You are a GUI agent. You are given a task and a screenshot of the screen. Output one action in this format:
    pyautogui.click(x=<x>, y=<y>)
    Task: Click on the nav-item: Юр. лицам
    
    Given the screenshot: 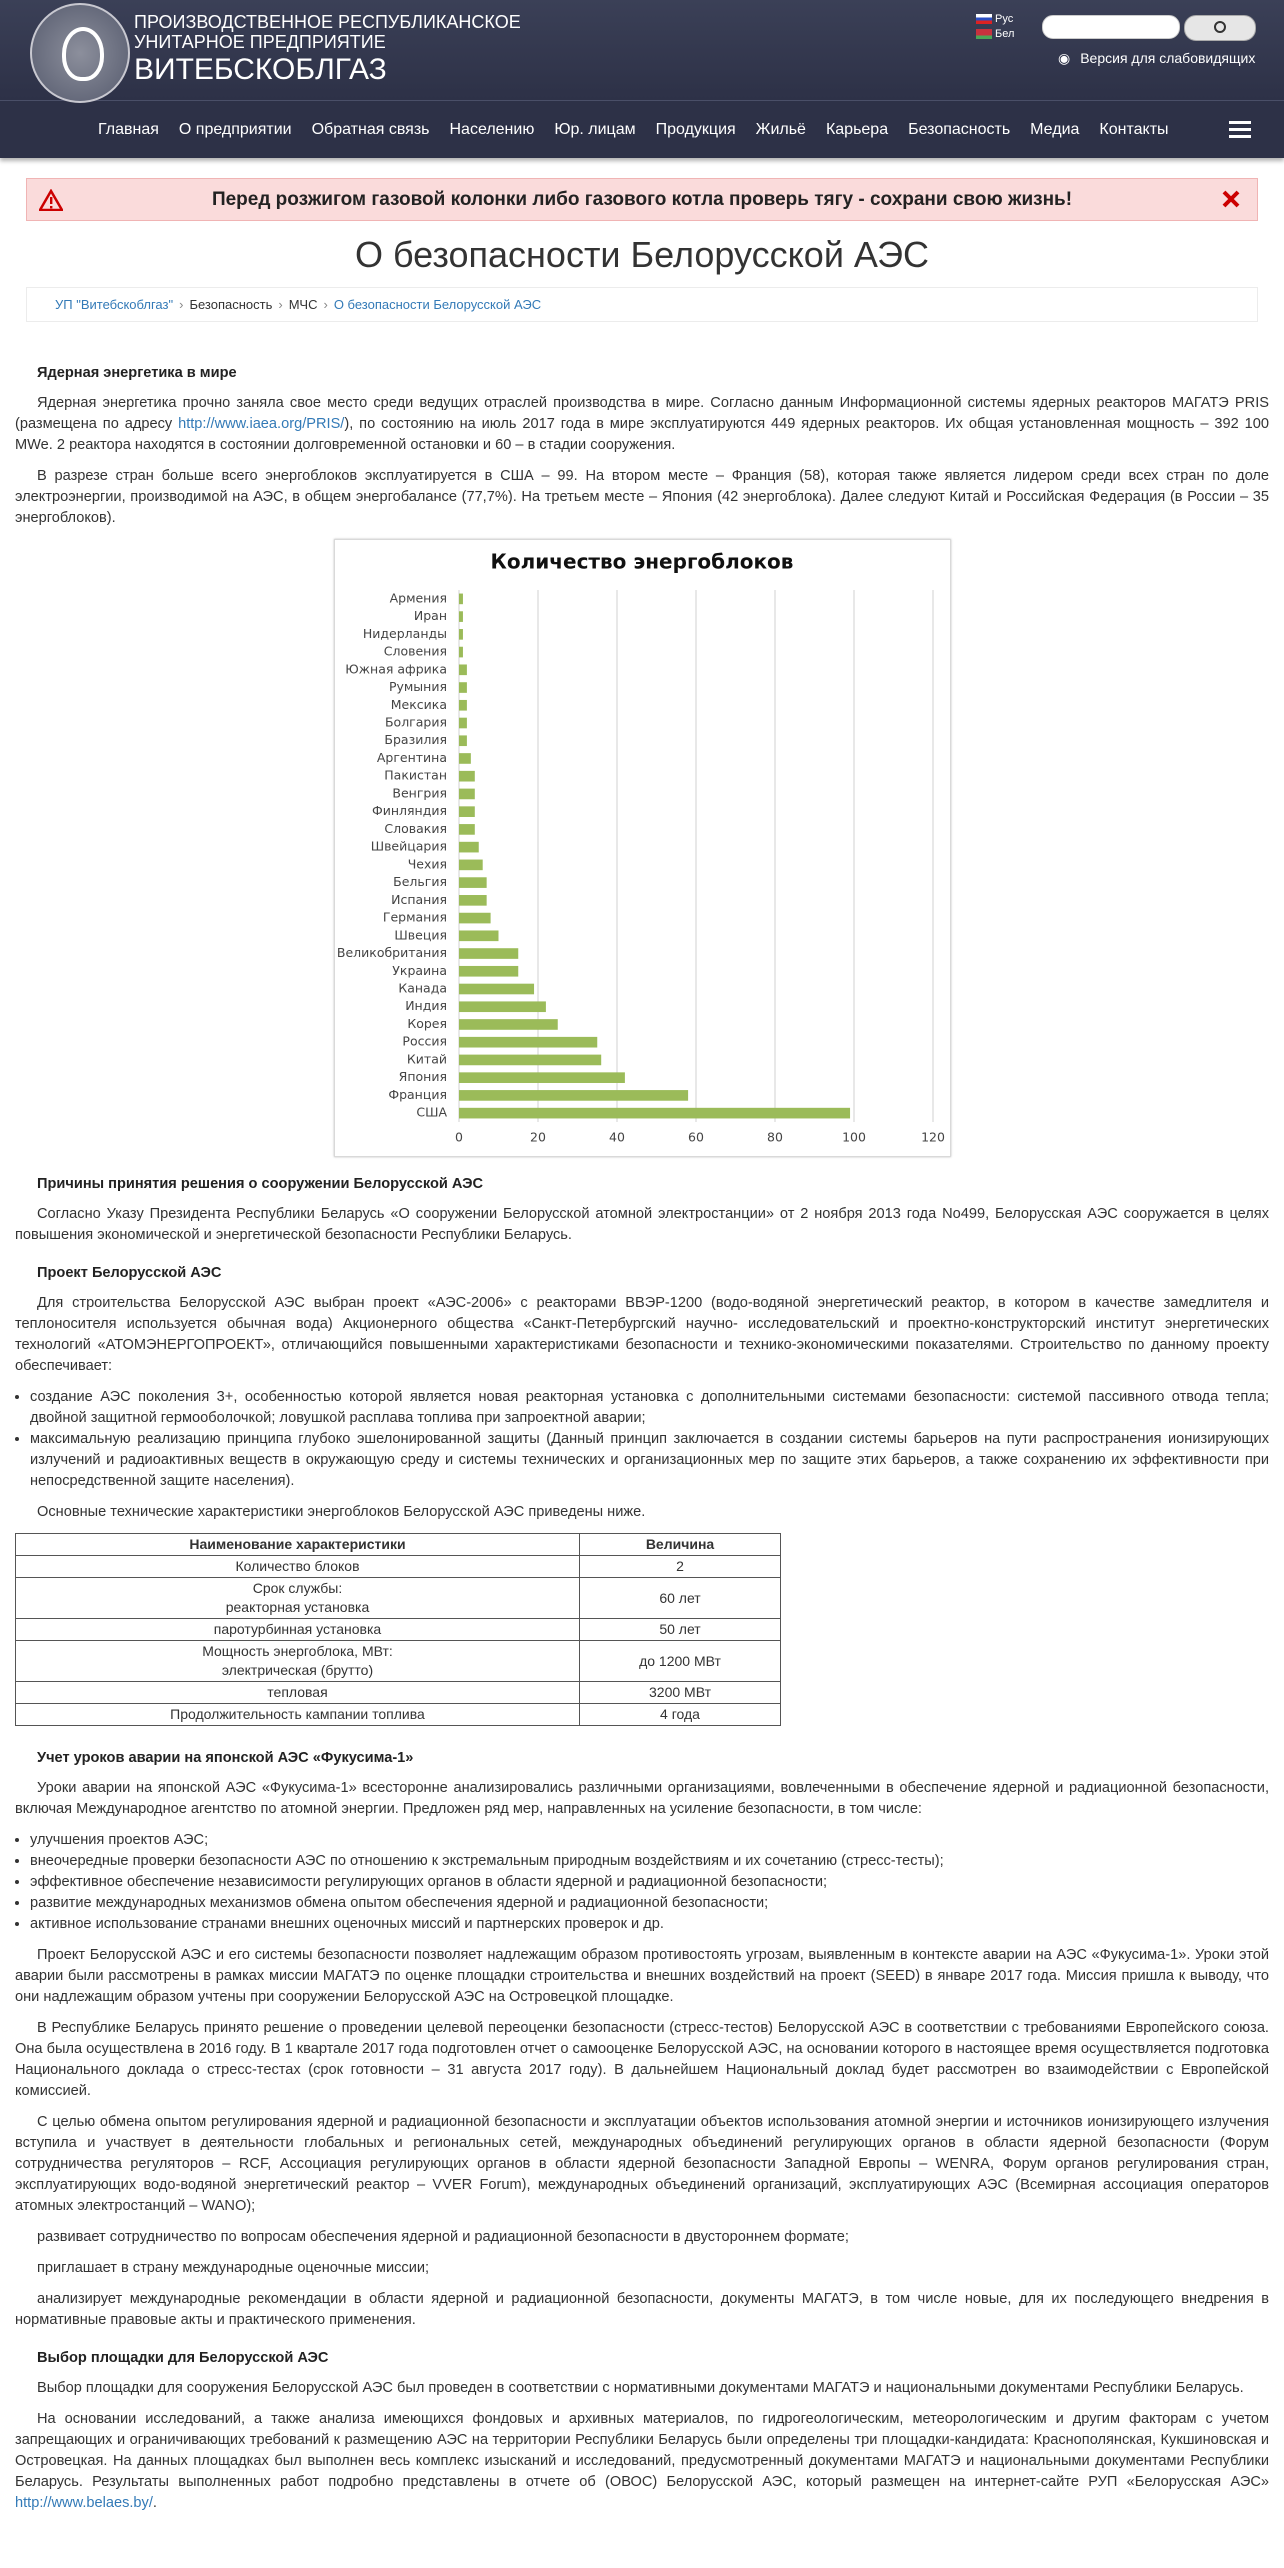 What is the action you would take?
    pyautogui.click(x=595, y=129)
    